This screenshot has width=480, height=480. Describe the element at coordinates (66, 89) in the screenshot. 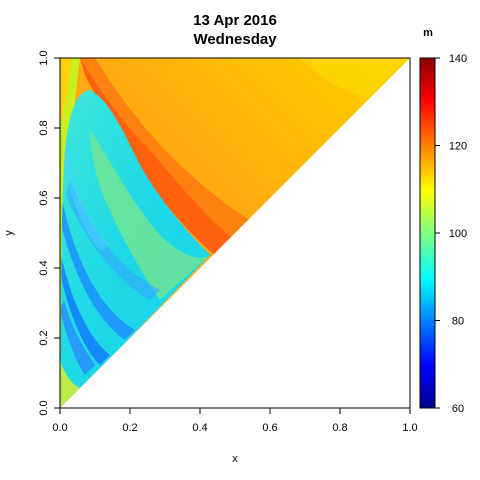

I see `field-left-strip-top` at that location.